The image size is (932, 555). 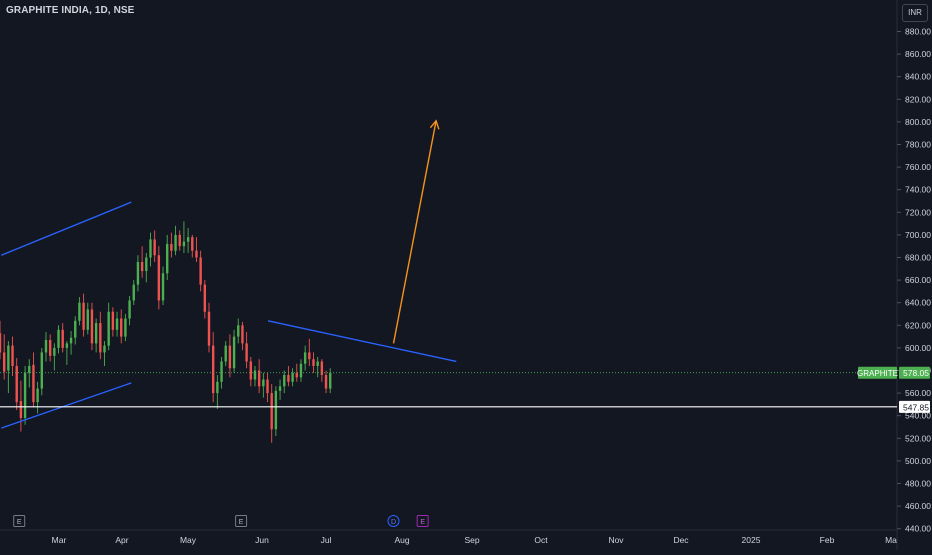 I want to click on price-tick-label: 780.00, so click(x=918, y=145).